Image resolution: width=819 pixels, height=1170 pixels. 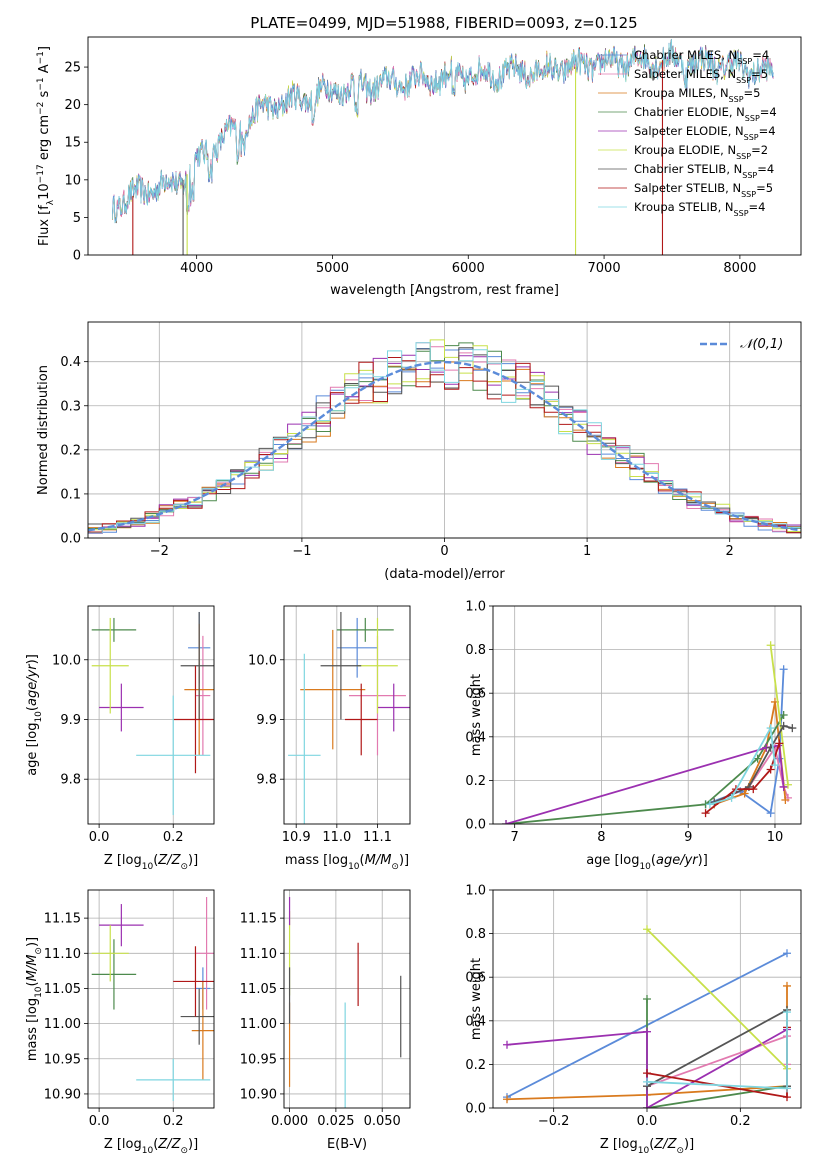 What do you see at coordinates (767, 131) in the screenshot?
I see `legend-suffix: =4` at bounding box center [767, 131].